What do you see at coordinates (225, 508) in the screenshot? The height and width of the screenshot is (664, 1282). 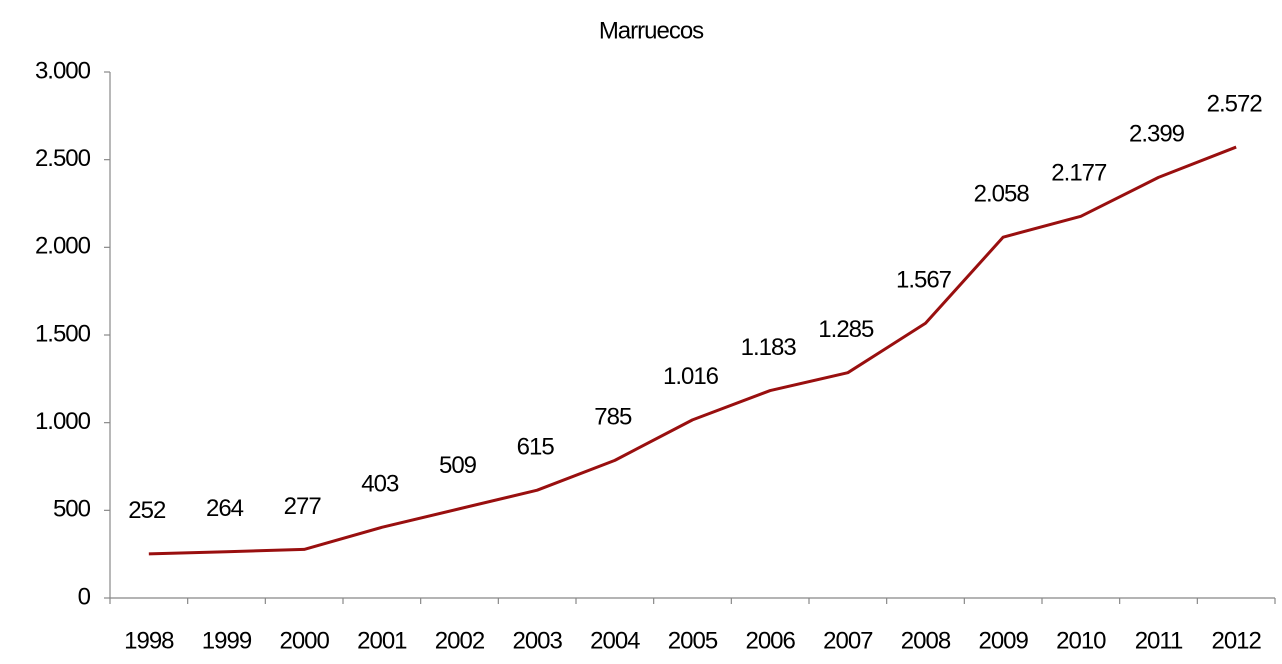 I see `data-label: 264` at bounding box center [225, 508].